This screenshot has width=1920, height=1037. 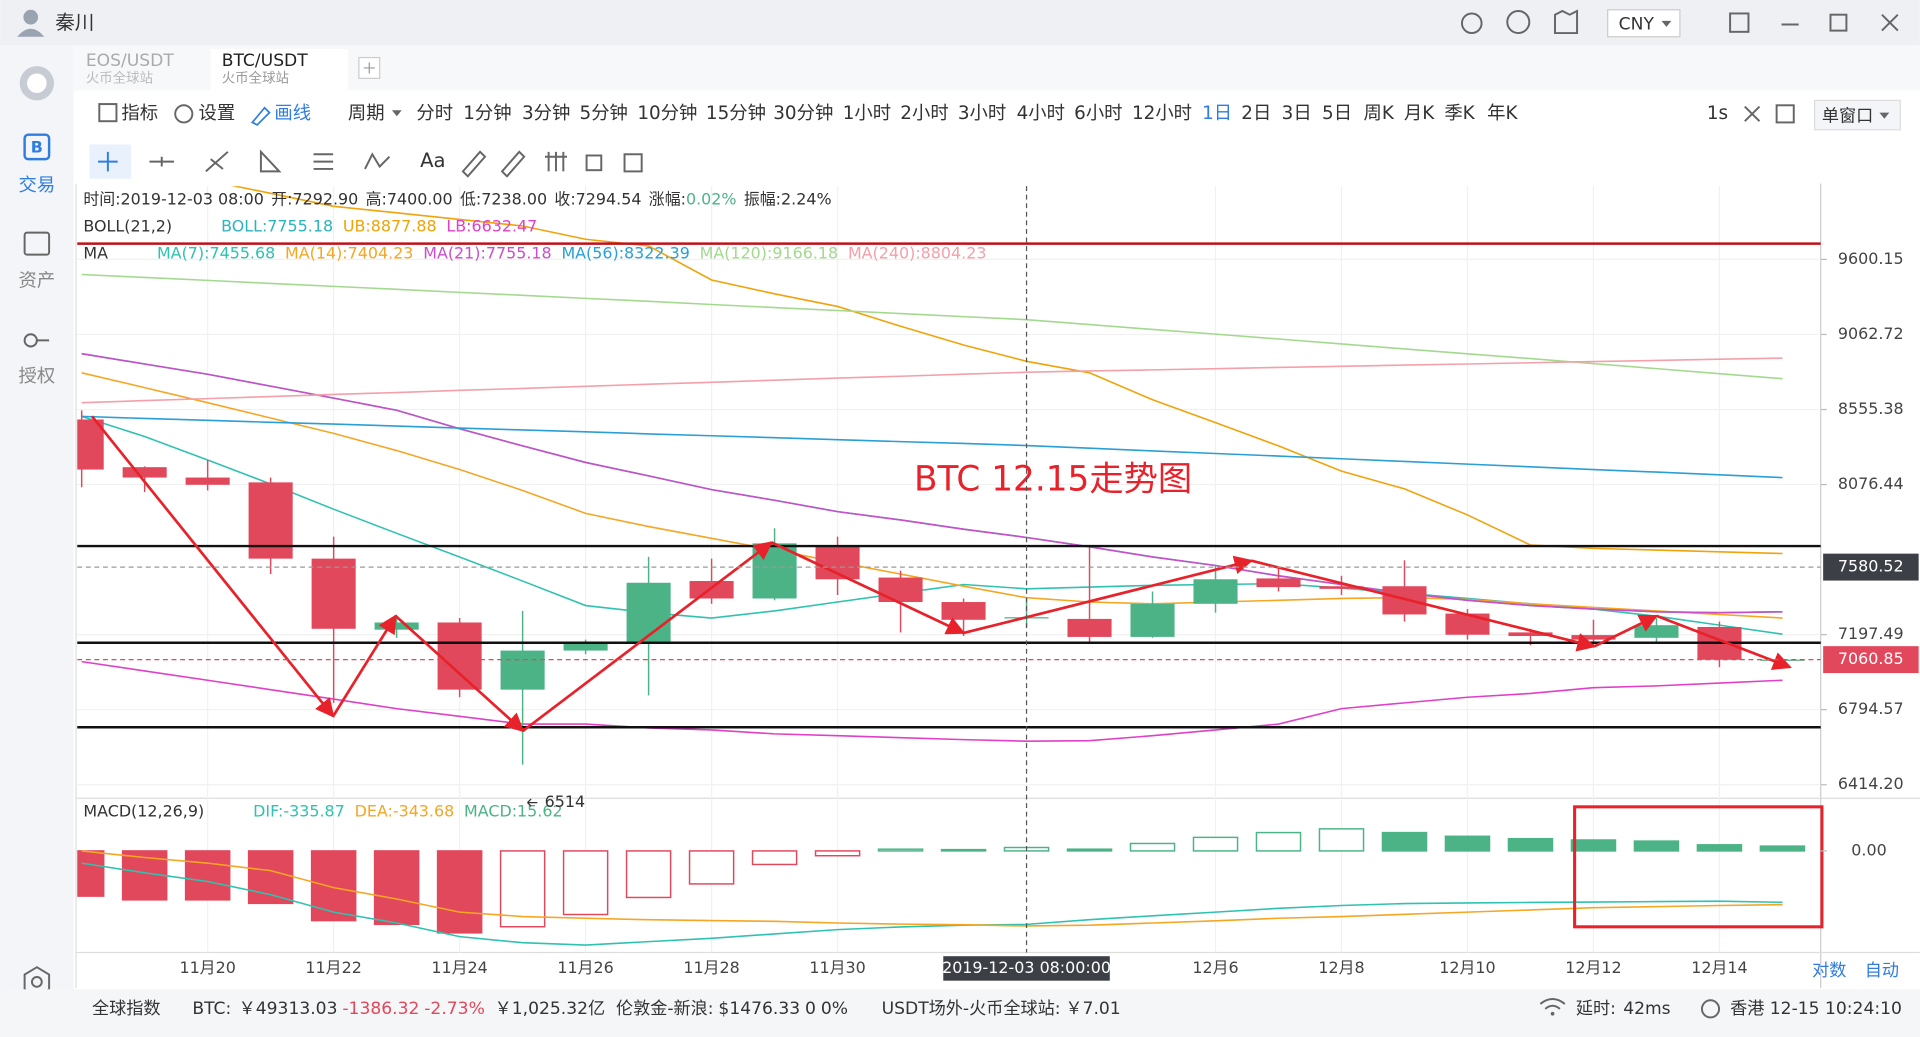 What do you see at coordinates (1098, 113) in the screenshot?
I see `period-option: 6小时` at bounding box center [1098, 113].